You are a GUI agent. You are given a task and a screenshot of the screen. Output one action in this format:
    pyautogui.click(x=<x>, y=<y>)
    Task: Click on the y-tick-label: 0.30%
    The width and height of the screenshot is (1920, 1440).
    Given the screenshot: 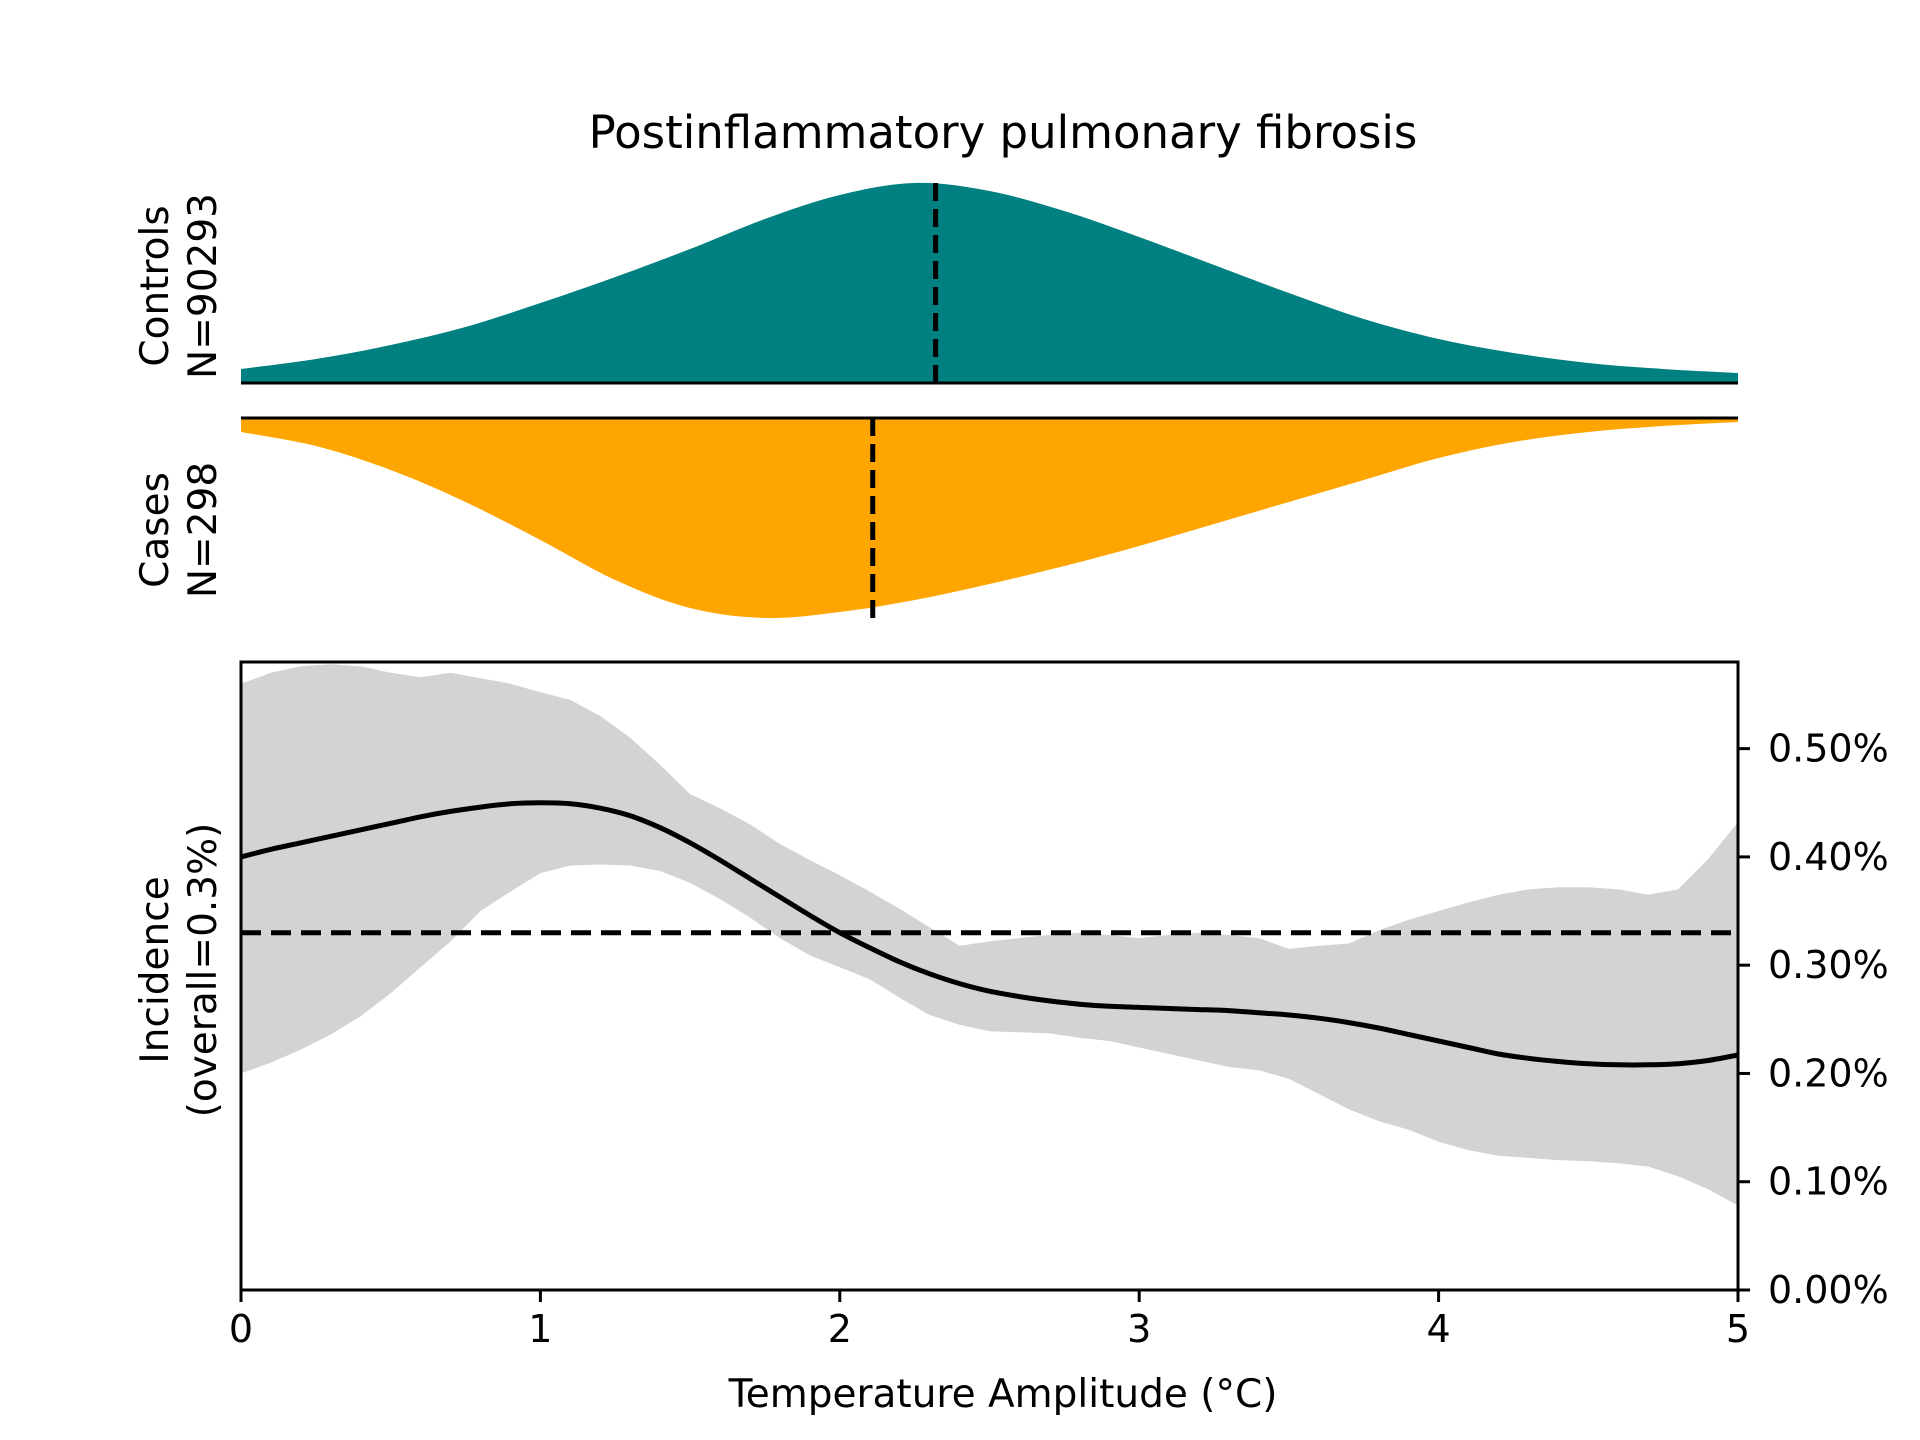 What is the action you would take?
    pyautogui.click(x=1828, y=965)
    